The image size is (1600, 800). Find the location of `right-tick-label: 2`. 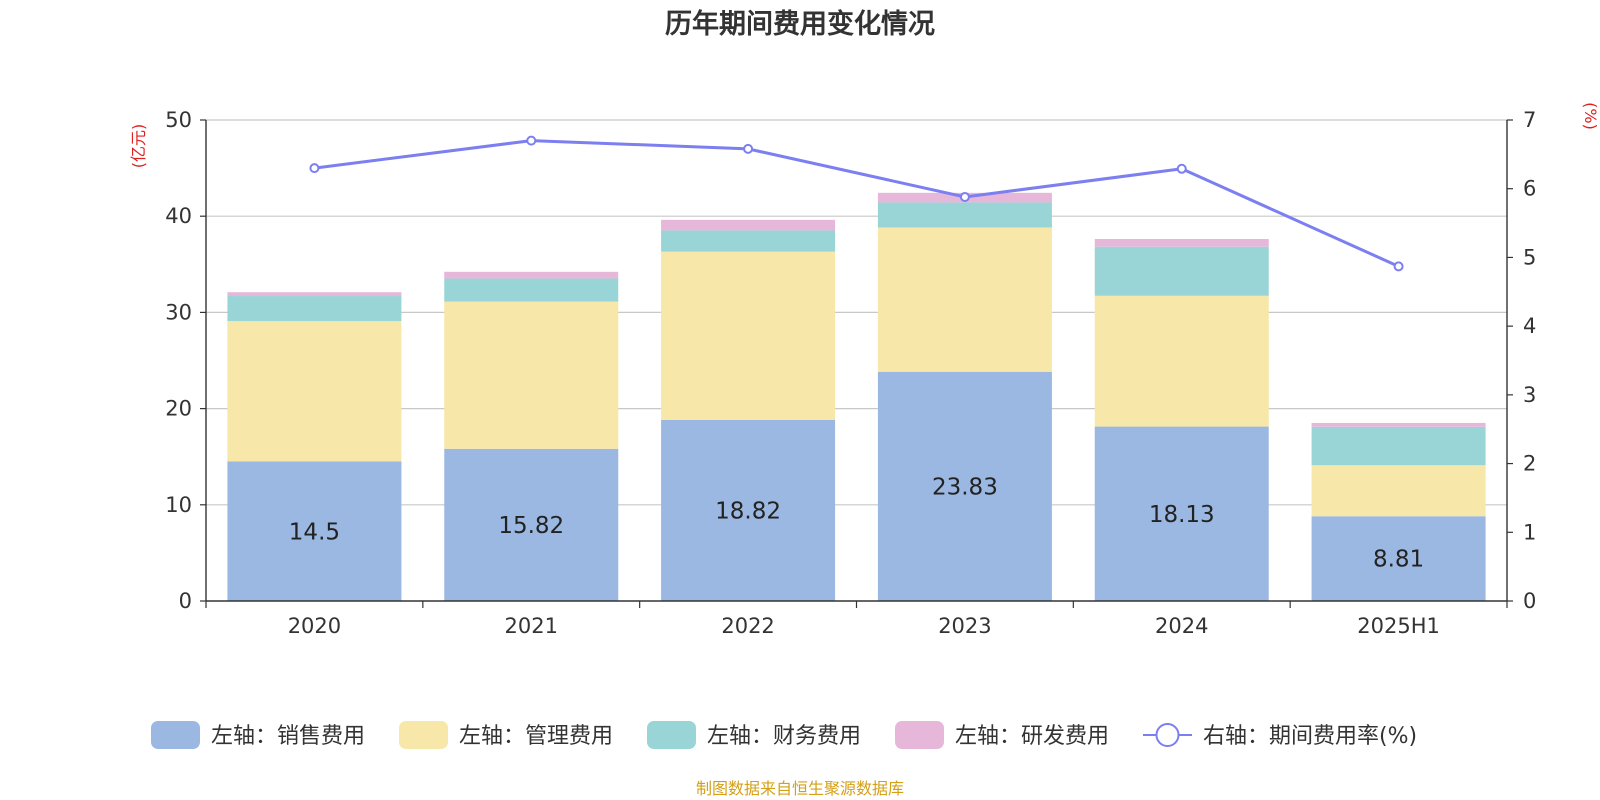

right-tick-label: 2 is located at coordinates (1529, 464).